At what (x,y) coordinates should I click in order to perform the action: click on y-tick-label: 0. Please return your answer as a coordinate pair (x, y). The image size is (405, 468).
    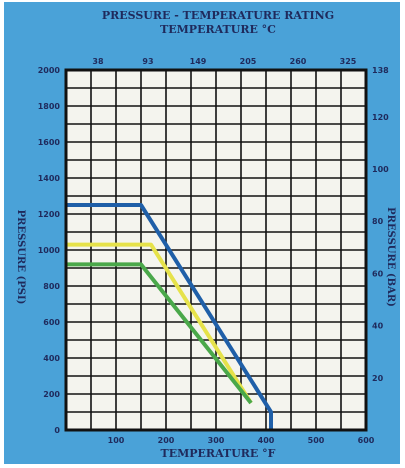
    Looking at the image, I should click on (57, 430).